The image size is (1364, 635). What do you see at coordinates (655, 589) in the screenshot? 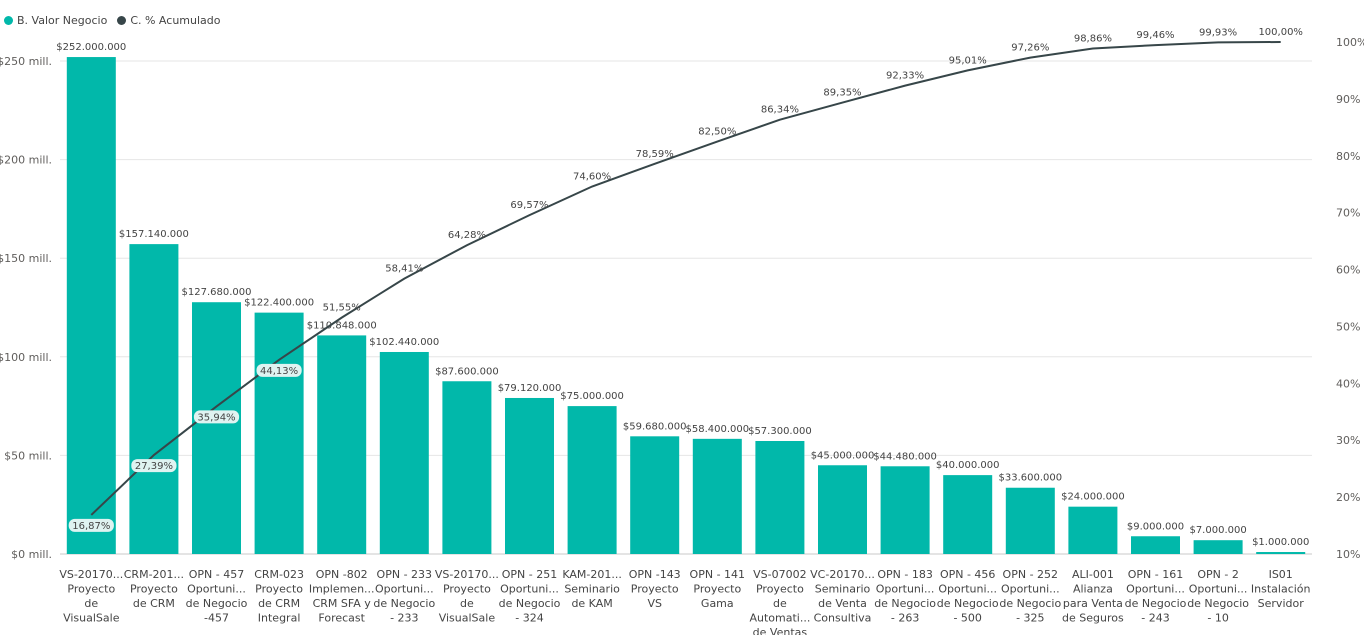
I see `category-label: OPN -143 Proyecto VS` at bounding box center [655, 589].